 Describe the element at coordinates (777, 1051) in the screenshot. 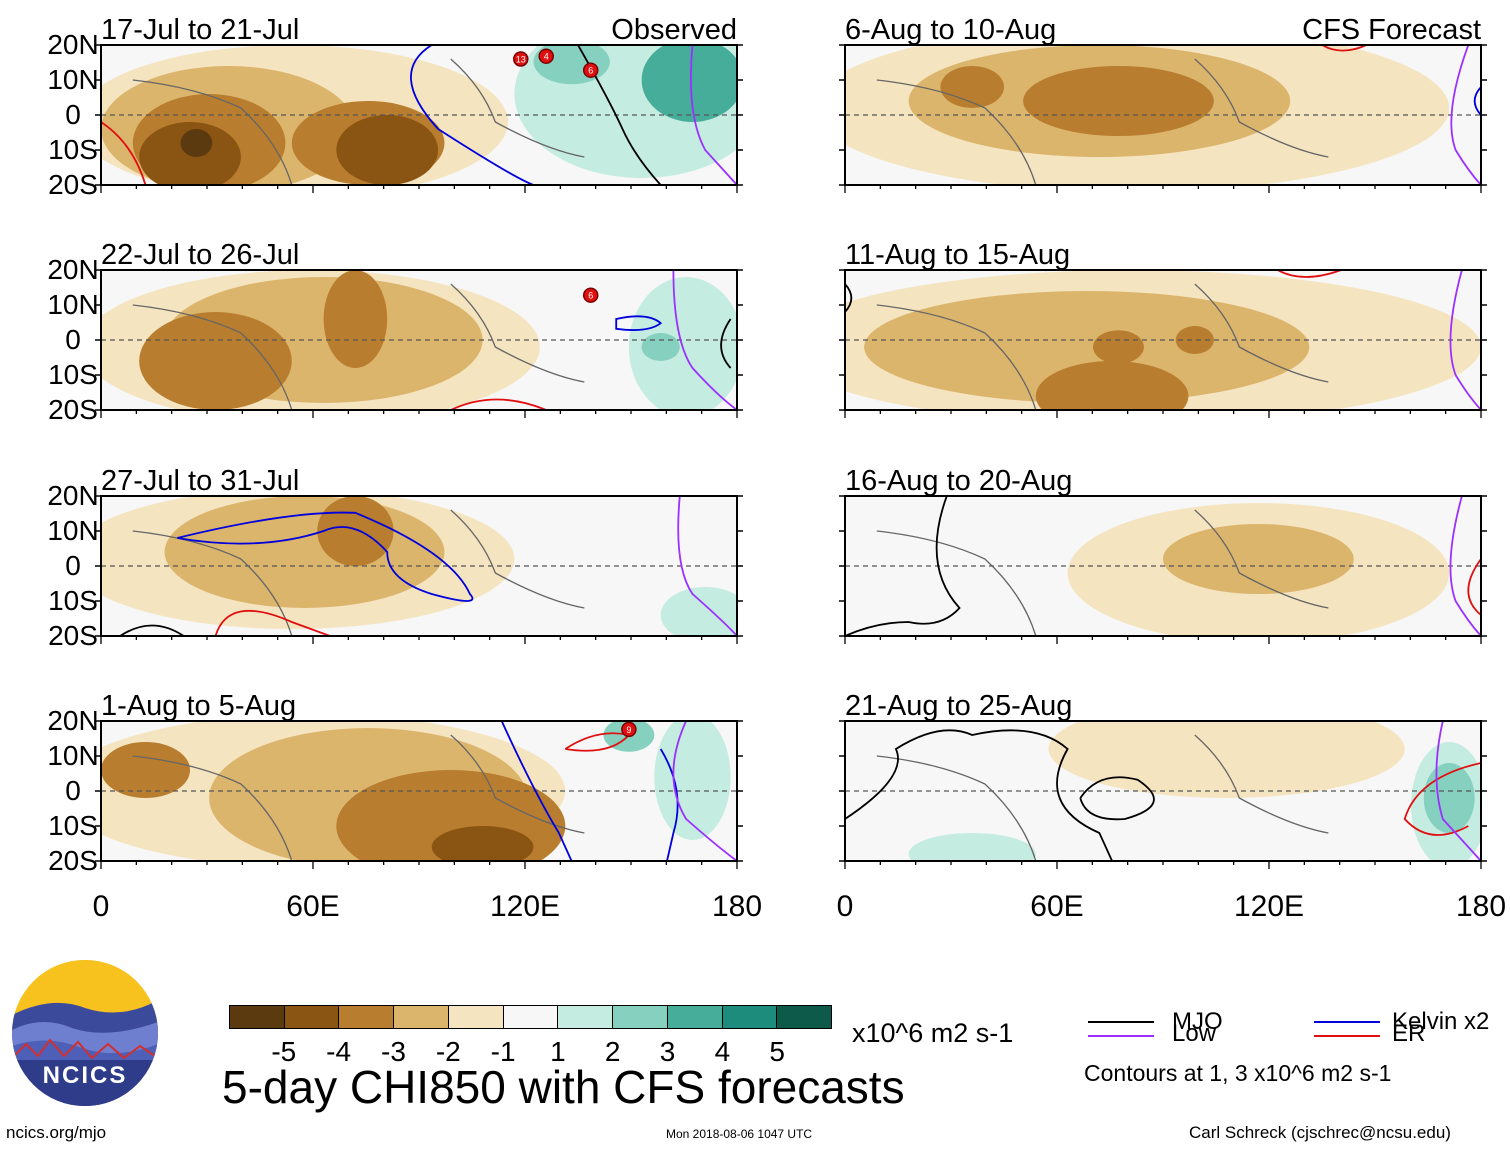

I see `colorbar-tick-label: 5` at that location.